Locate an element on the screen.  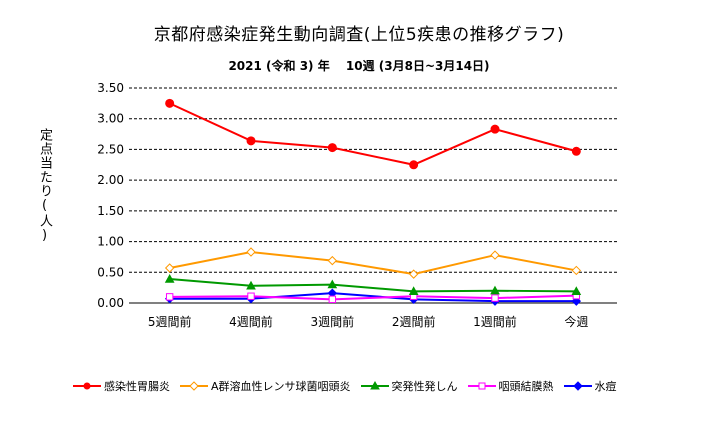
chart-legend: 感染性胃腸炎 A群溶血性レンサ球菌咽頭炎 突発性発しん 咽頭結膜熱 水痘 is located at coordinates (349, 386).